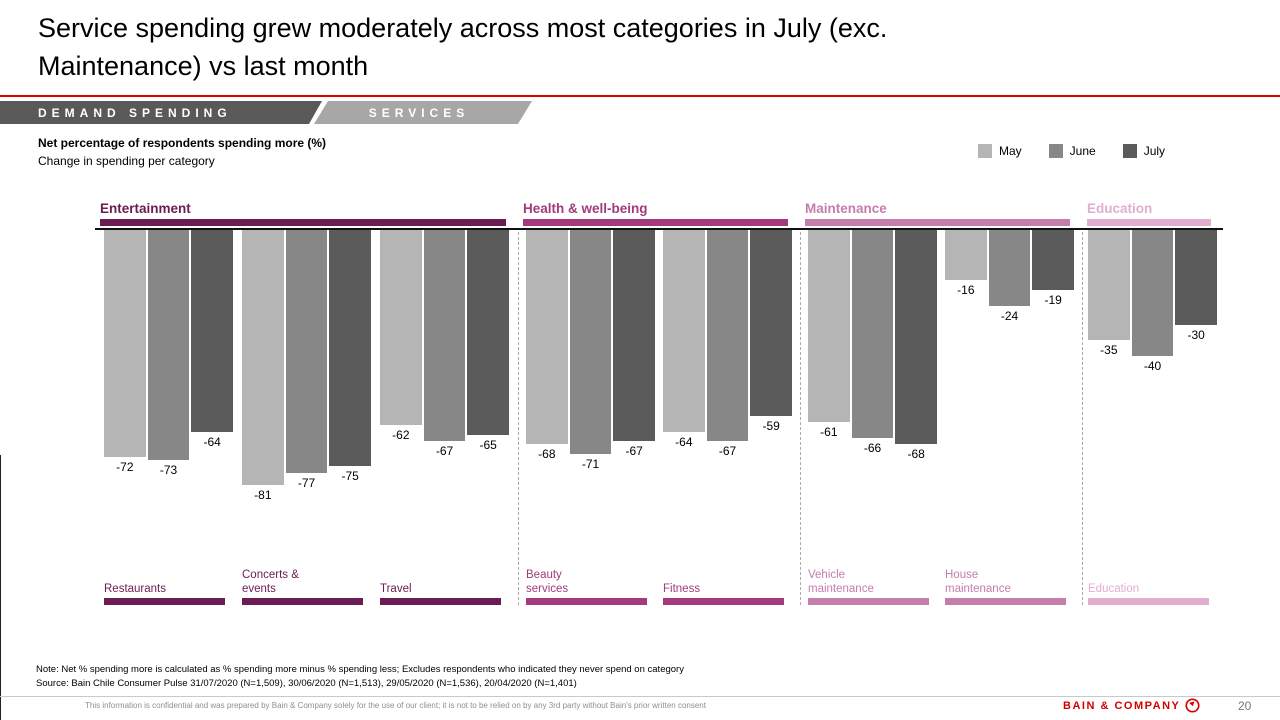  I want to click on bar-column-may: -62, so click(401, 336).